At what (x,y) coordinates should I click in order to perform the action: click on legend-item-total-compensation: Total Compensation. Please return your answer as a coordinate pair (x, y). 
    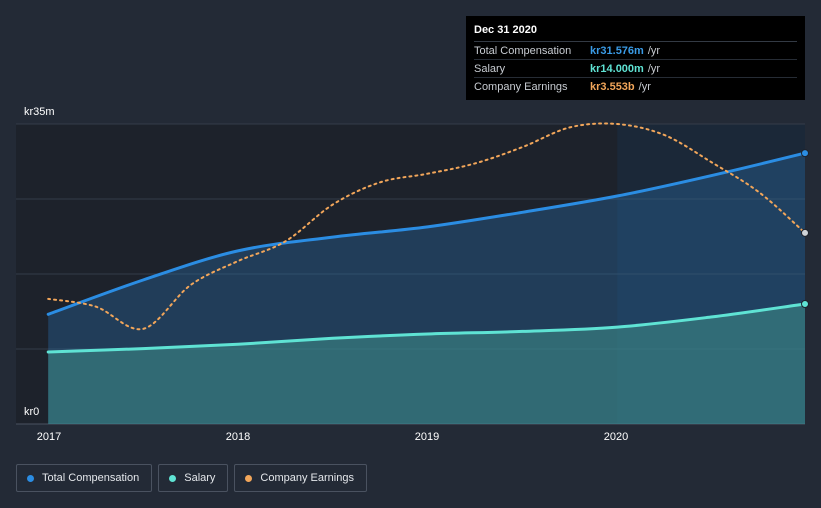
    Looking at the image, I should click on (84, 478).